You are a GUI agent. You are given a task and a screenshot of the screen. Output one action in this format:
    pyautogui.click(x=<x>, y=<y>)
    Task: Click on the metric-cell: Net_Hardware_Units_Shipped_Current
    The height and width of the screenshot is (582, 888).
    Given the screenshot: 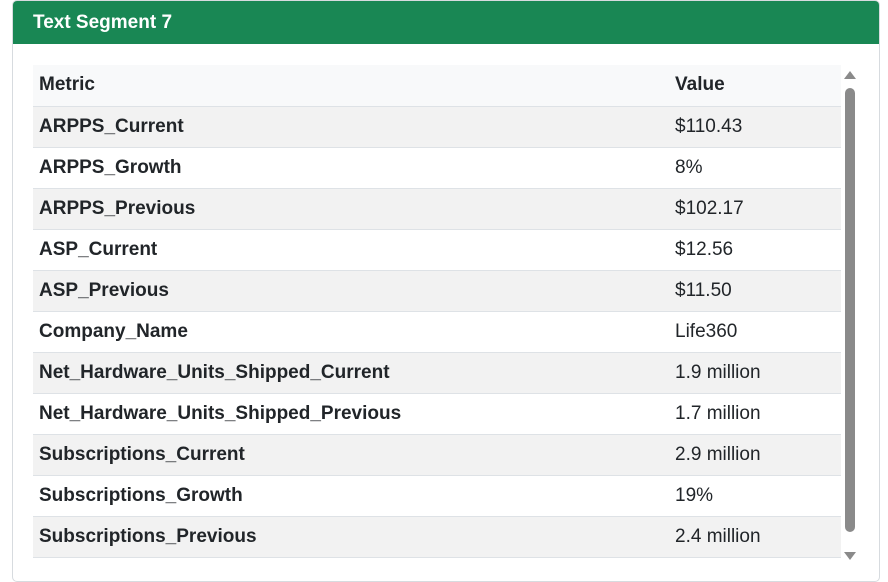 What is the action you would take?
    pyautogui.click(x=351, y=373)
    